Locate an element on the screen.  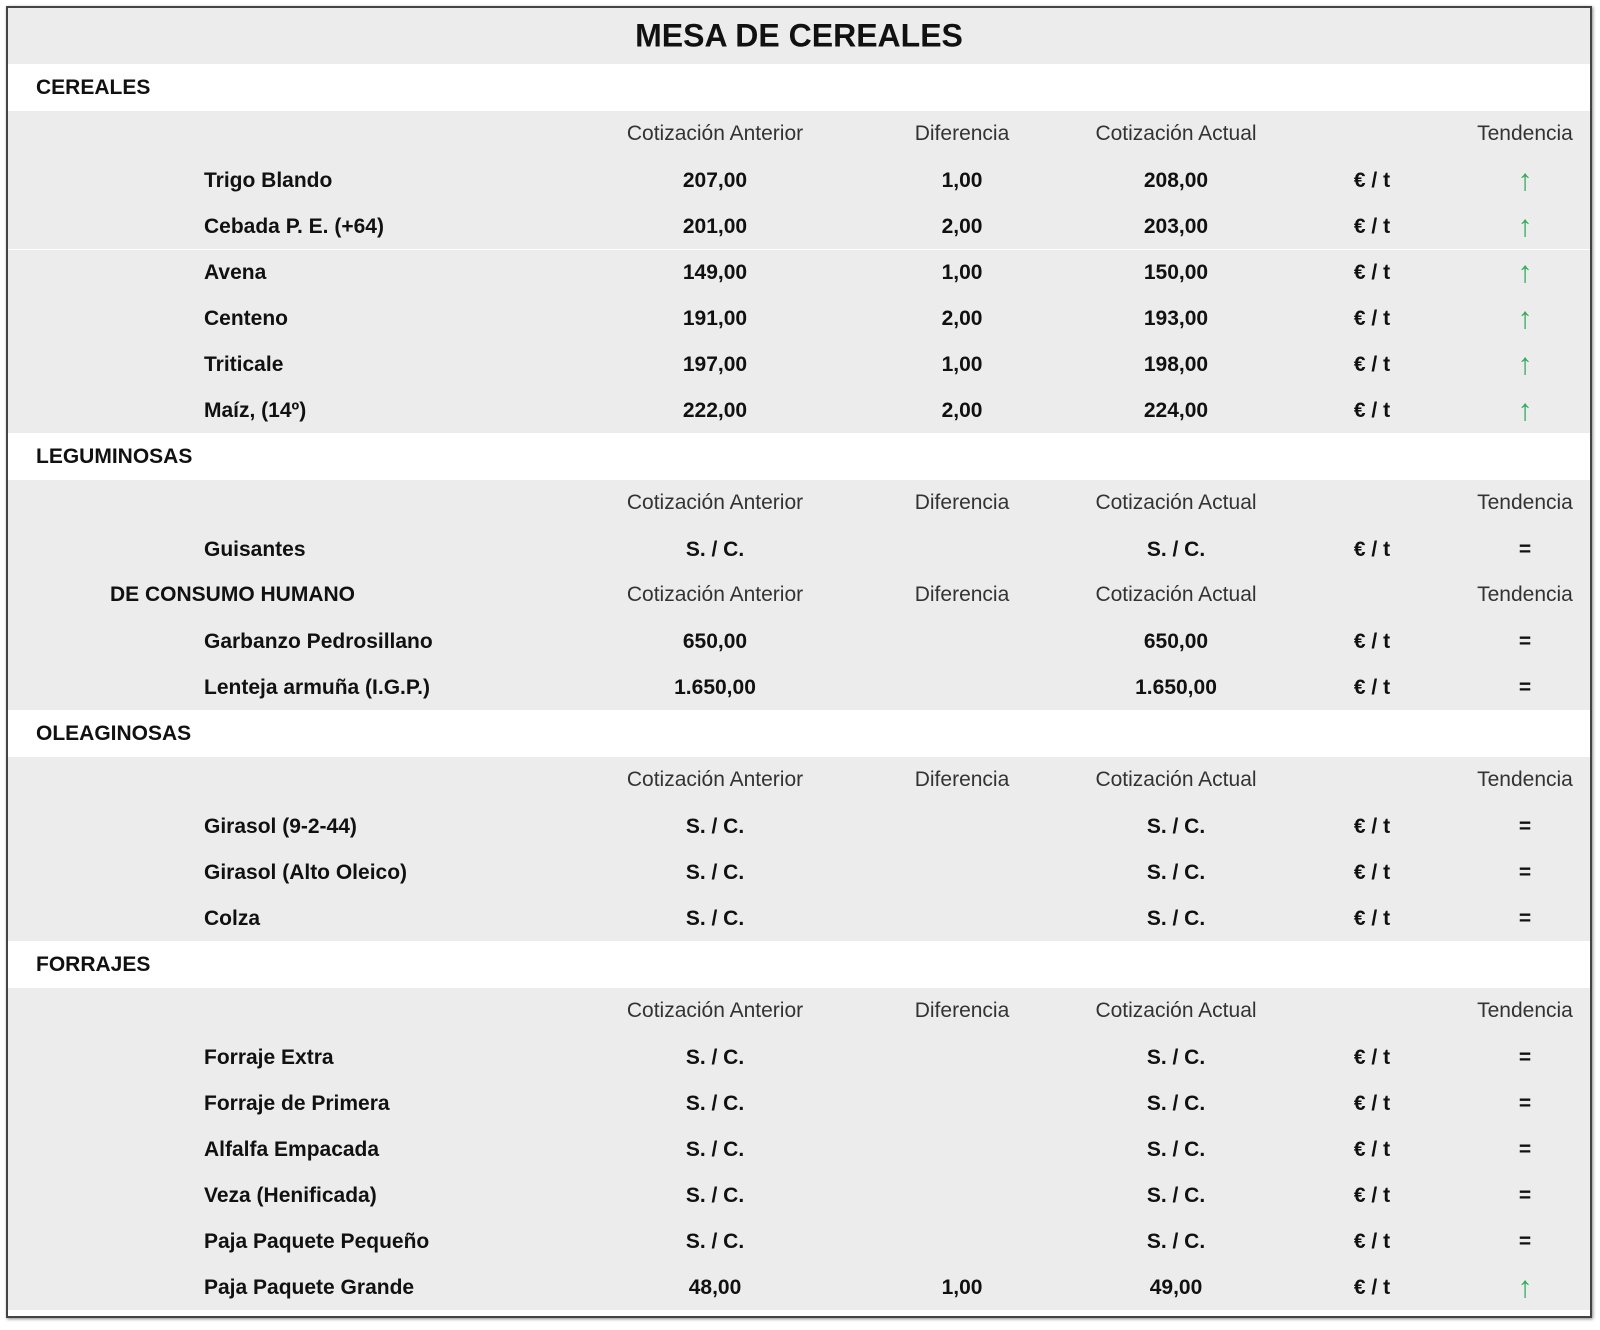
data-row: Girasol (9-2-44) S. / C. S. / C. € / t = is located at coordinates (799, 826).